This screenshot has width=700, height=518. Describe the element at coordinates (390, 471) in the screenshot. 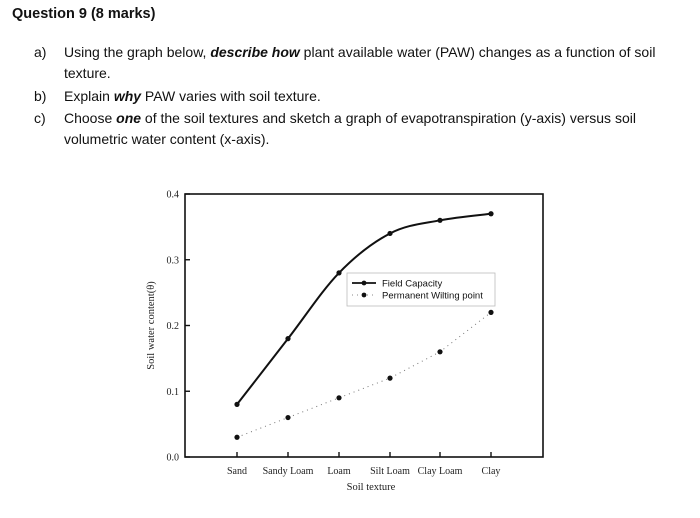

I see `x-tick-label: Silt Loam` at that location.